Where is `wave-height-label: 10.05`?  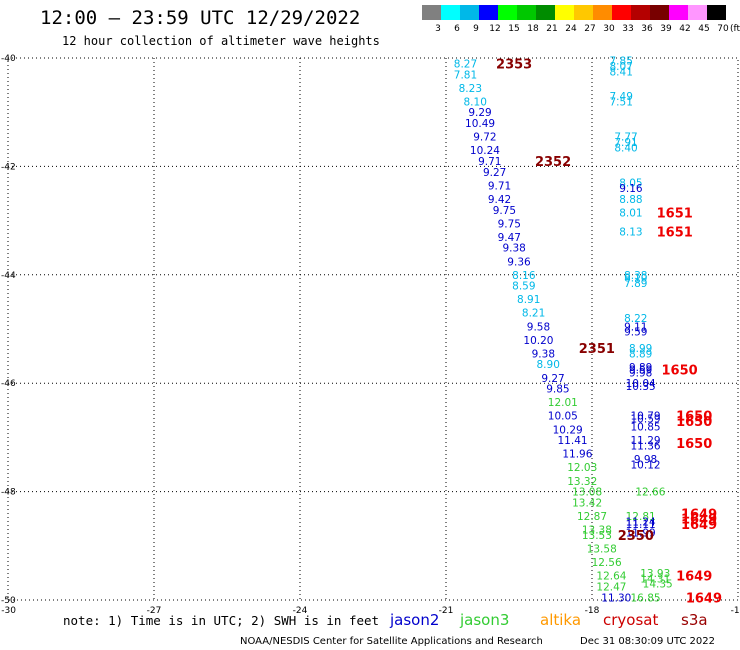
wave-height-label: 10.05 is located at coordinates (563, 417).